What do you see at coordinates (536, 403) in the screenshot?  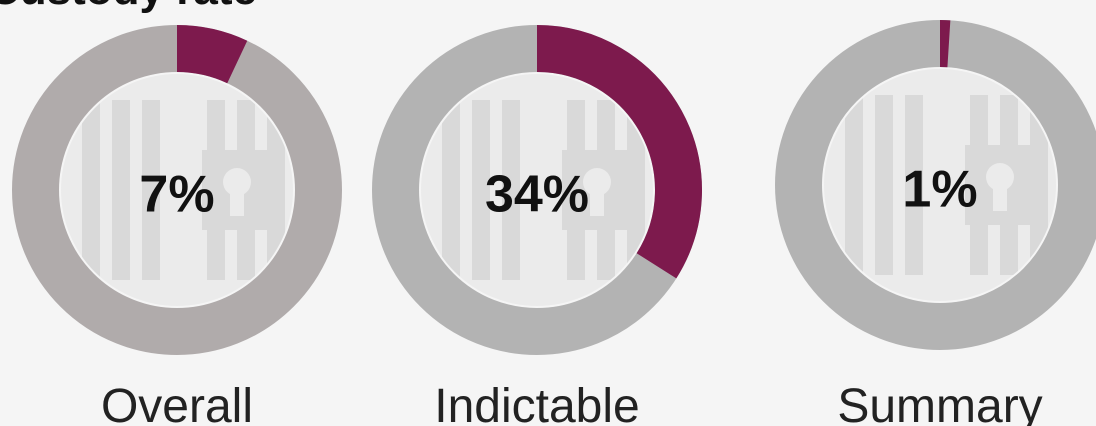 I see `category-label: Indictable` at bounding box center [536, 403].